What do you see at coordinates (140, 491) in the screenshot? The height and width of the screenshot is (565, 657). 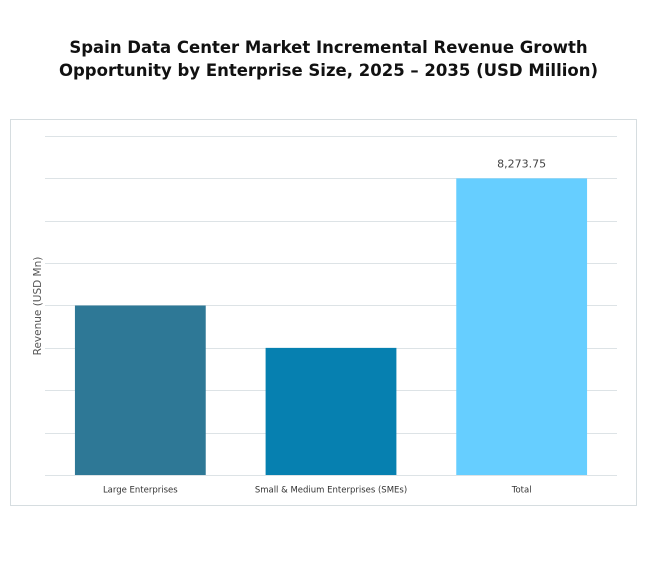 I see `x-tick-label: Large Enterprises` at bounding box center [140, 491].